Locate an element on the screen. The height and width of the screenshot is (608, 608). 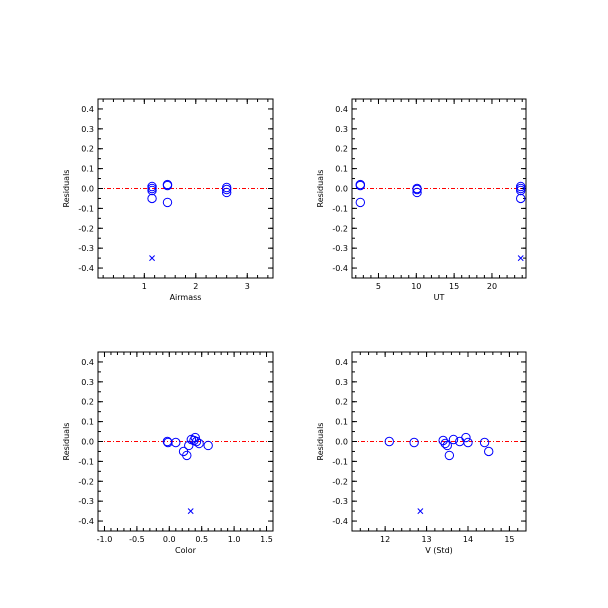
x-tick-label: 3 is located at coordinates (247, 286).